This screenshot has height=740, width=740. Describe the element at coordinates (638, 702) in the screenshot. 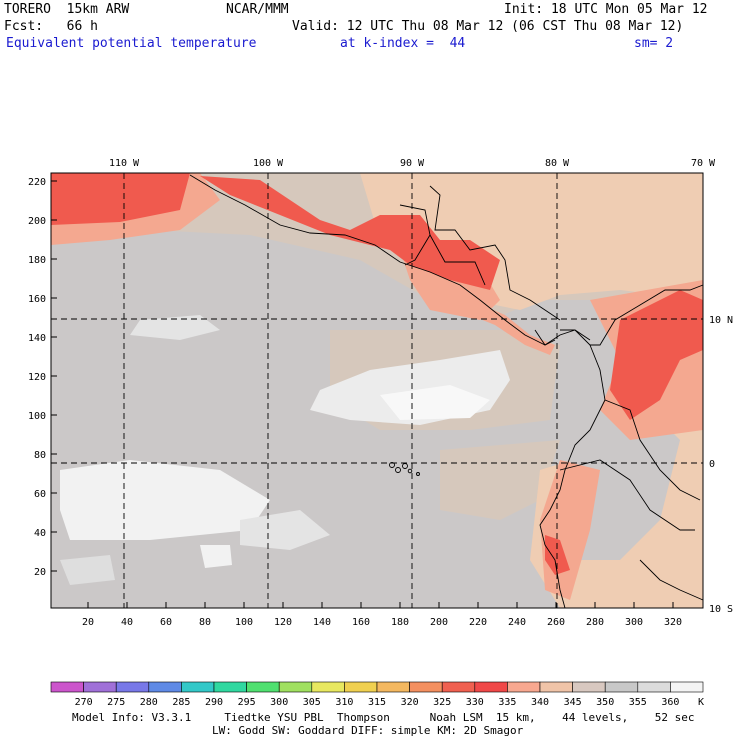

I see `colorbar-label: 355` at that location.